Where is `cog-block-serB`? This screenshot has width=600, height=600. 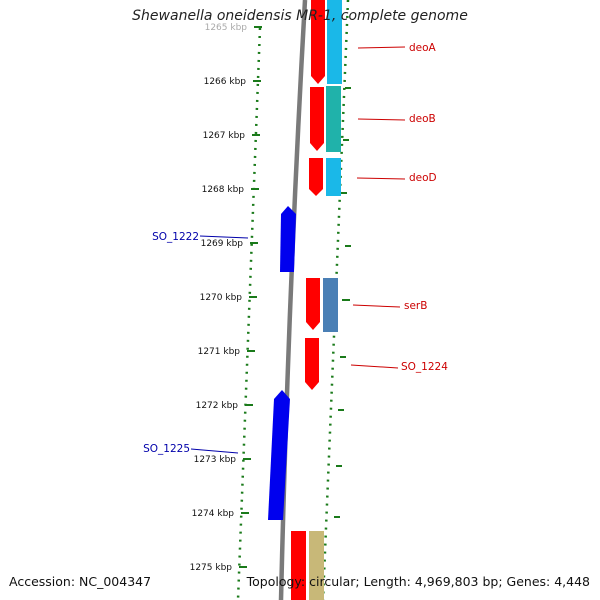
cog-block-serB is located at coordinates (330, 305).